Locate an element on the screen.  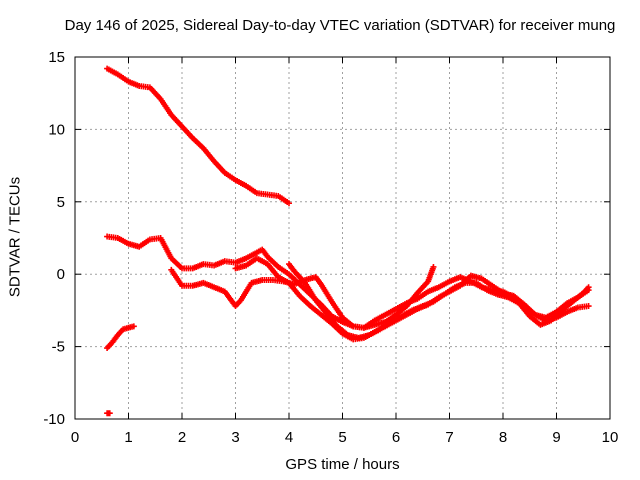
y-tick-label: -10 is located at coordinates (54, 419).